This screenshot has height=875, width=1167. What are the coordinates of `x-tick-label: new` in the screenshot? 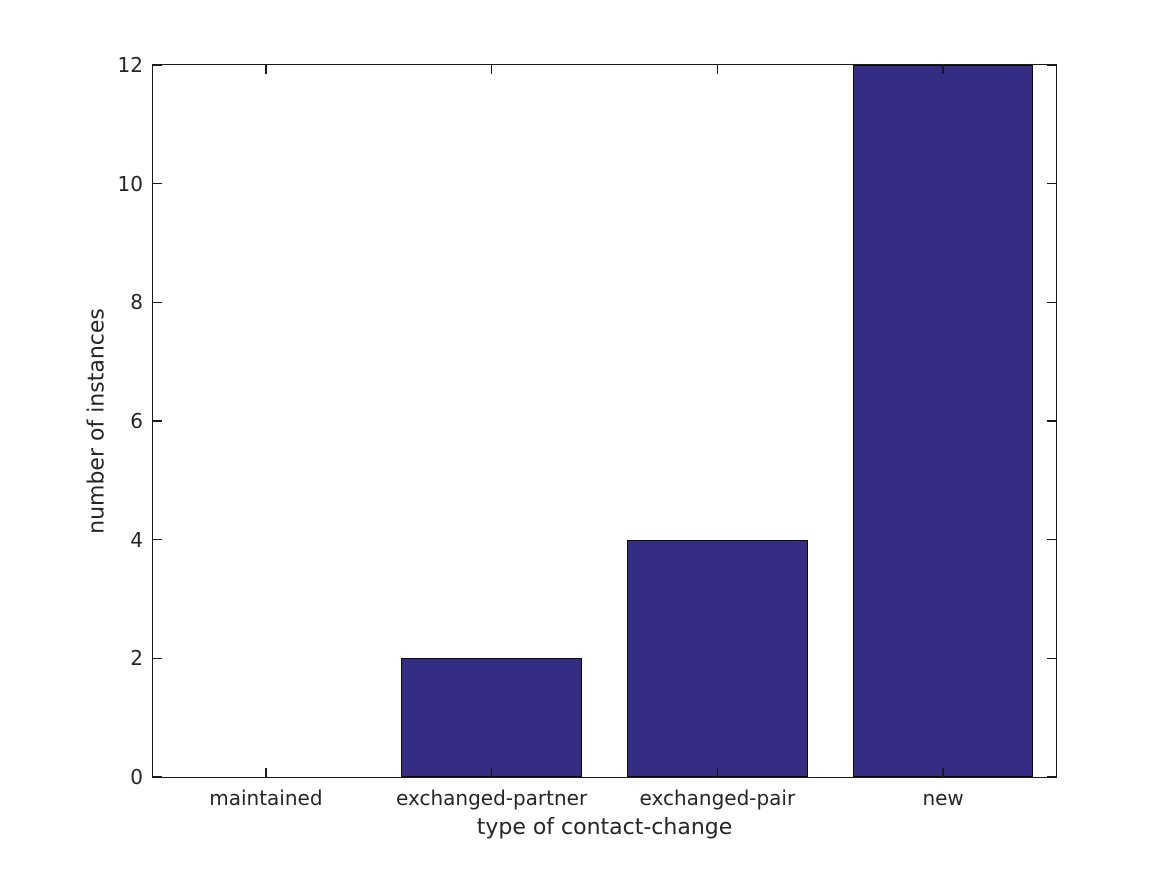 It's located at (943, 798).